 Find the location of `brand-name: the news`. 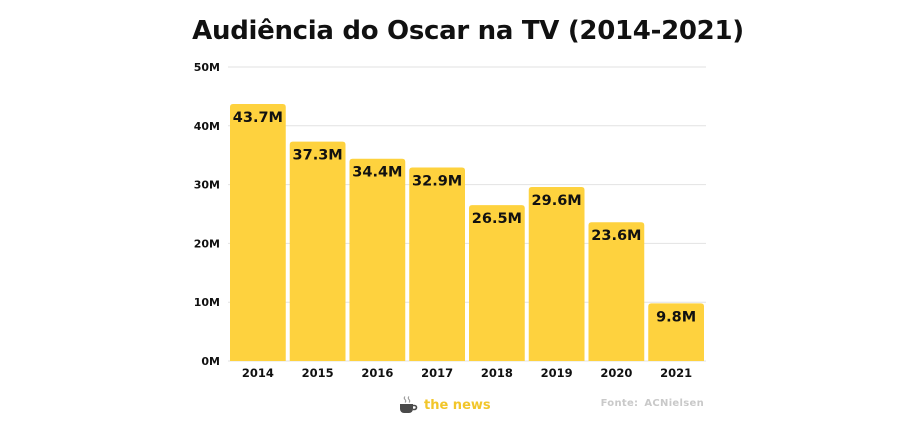

brand-name: the news is located at coordinates (457, 405).